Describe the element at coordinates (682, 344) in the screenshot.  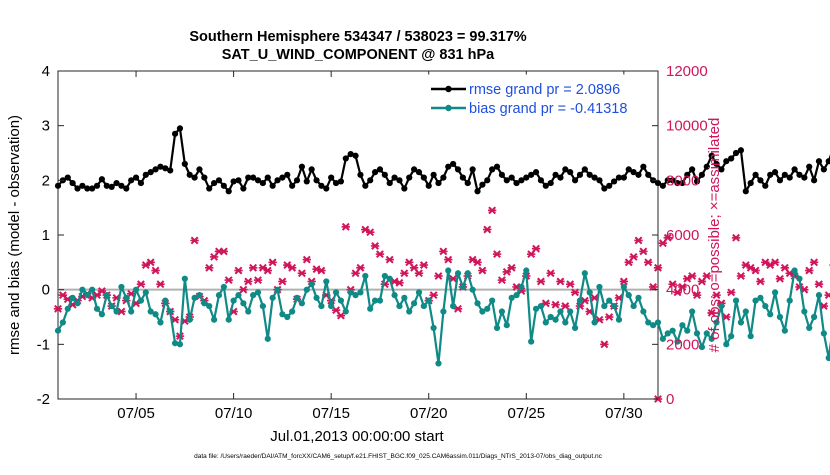
I see `y-tick-label-right: 2000` at that location.